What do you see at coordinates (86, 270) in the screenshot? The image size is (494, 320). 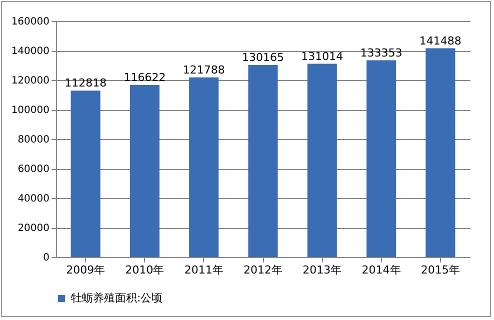 I see `x-tick-label: 2009年` at bounding box center [86, 270].